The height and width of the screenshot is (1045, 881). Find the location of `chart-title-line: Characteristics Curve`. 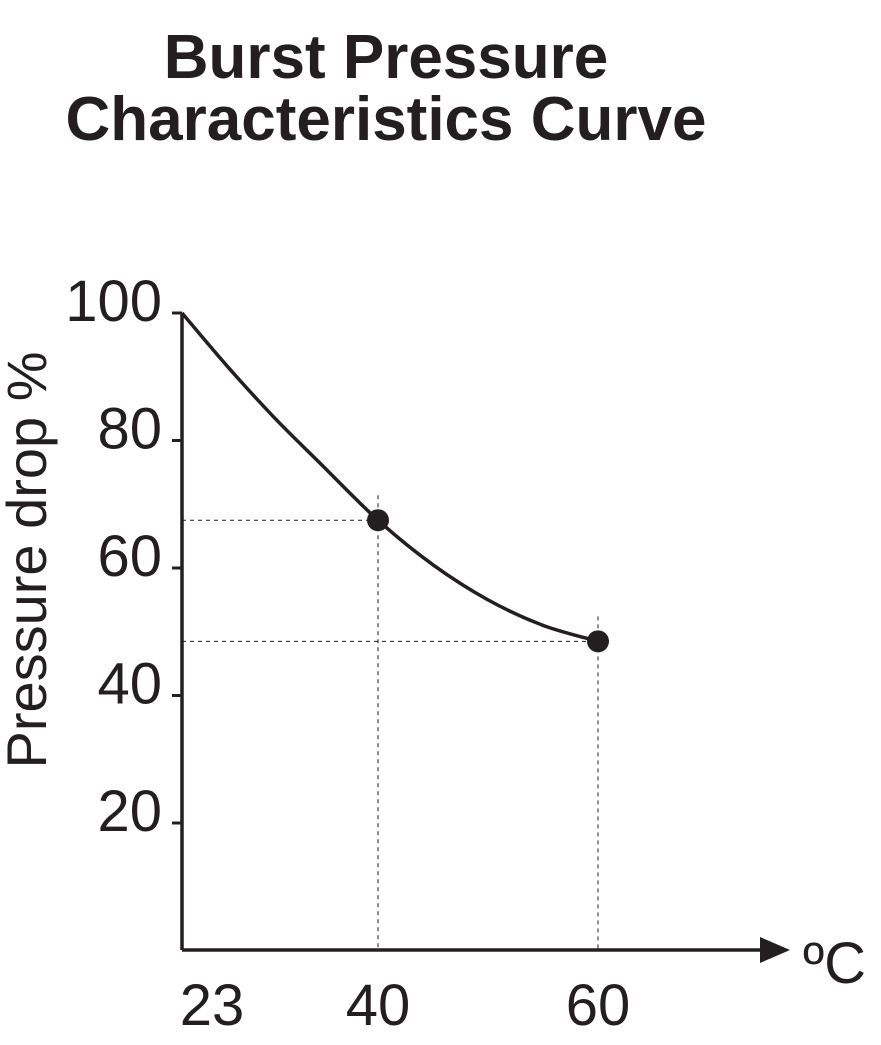

chart-title-line: Characteristics Curve is located at coordinates (386, 119).